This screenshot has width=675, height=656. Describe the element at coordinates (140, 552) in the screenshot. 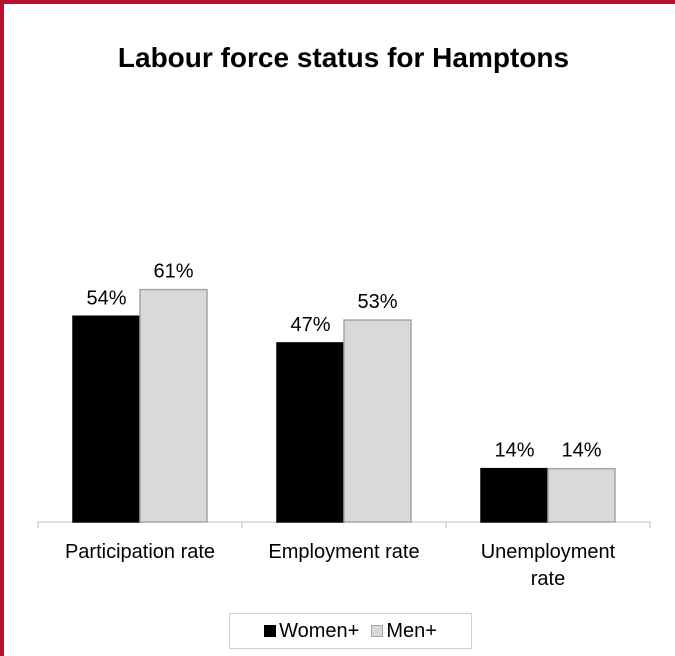

I see `x-tick-label: Participation rate` at that location.